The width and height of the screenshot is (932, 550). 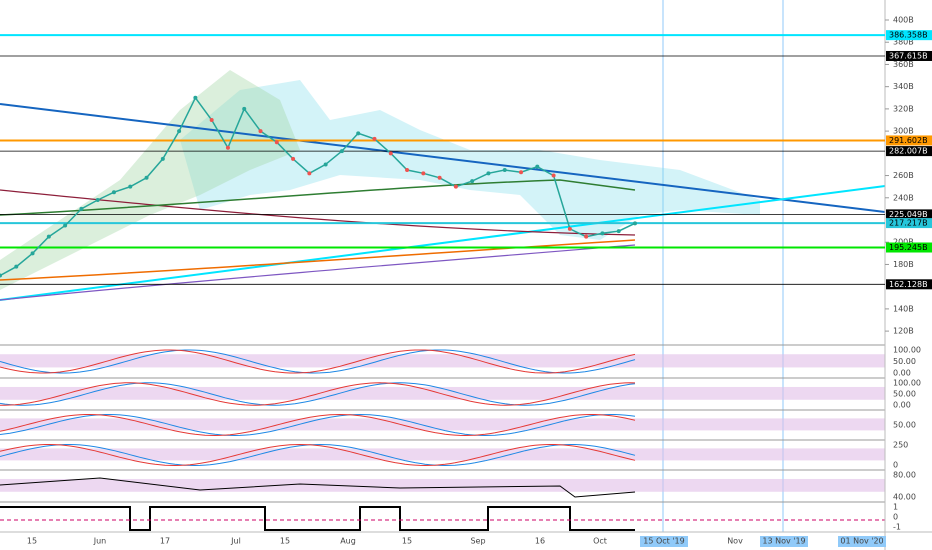 What do you see at coordinates (235, 541) in the screenshot?
I see `x-tick-label: Jul` at bounding box center [235, 541].